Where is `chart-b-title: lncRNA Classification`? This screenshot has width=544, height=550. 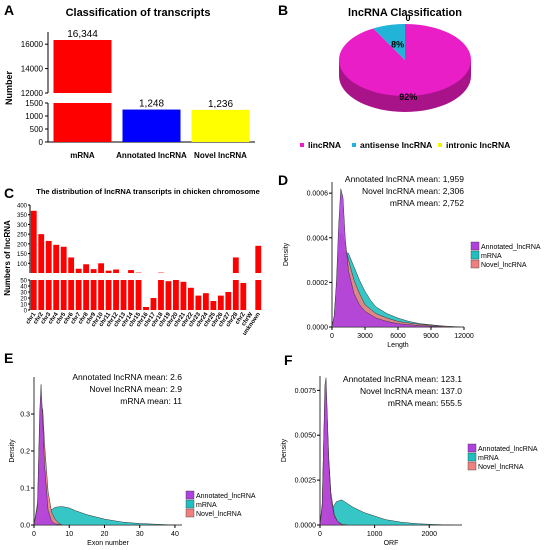 chart-b-title: lncRNA Classification is located at coordinates (405, 13).